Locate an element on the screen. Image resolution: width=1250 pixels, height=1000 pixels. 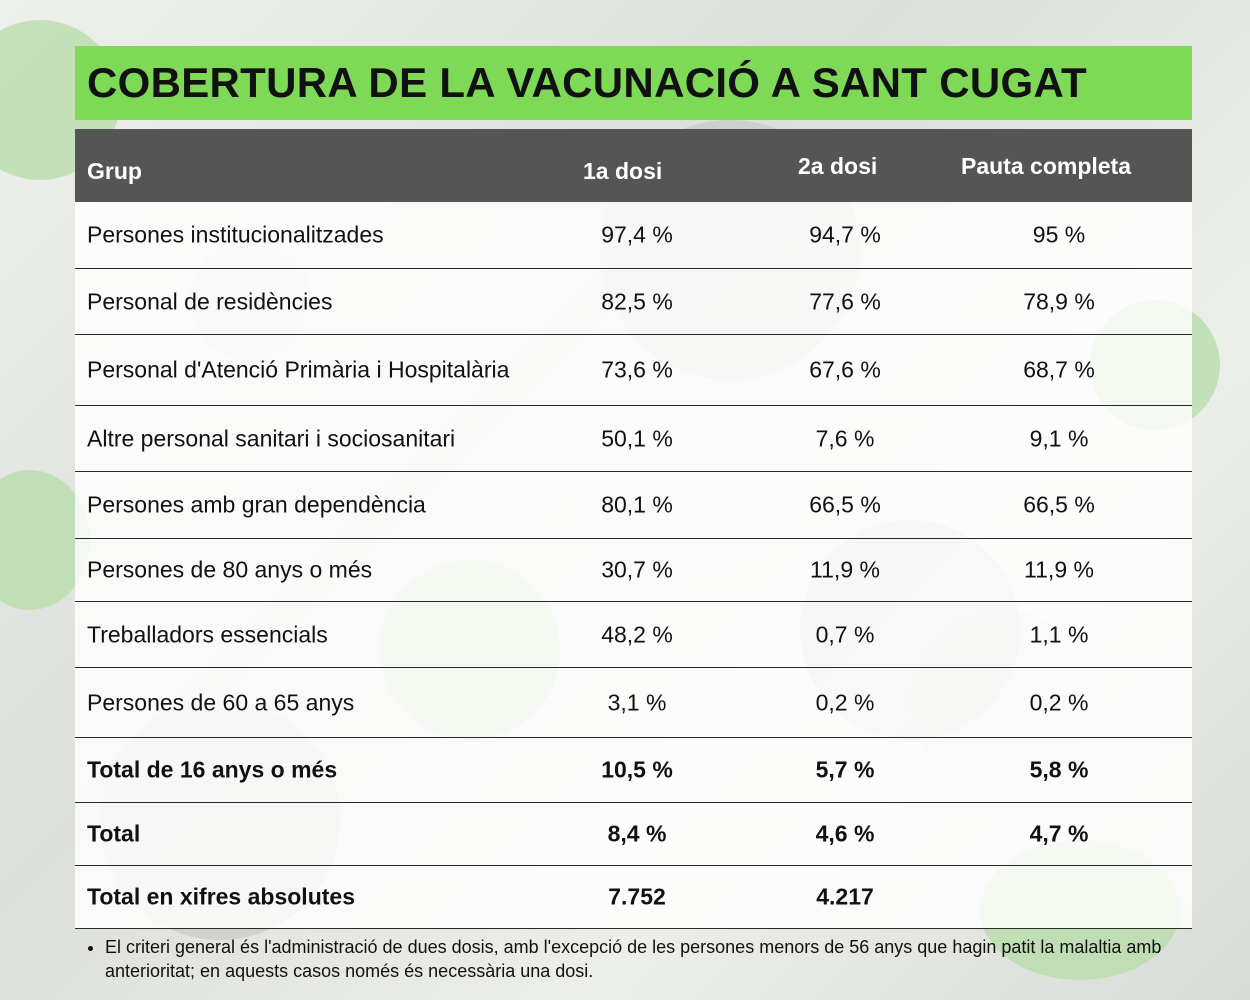
table-row-total: Total en xifres absolutes 7.752 4.217 is located at coordinates (633, 897).